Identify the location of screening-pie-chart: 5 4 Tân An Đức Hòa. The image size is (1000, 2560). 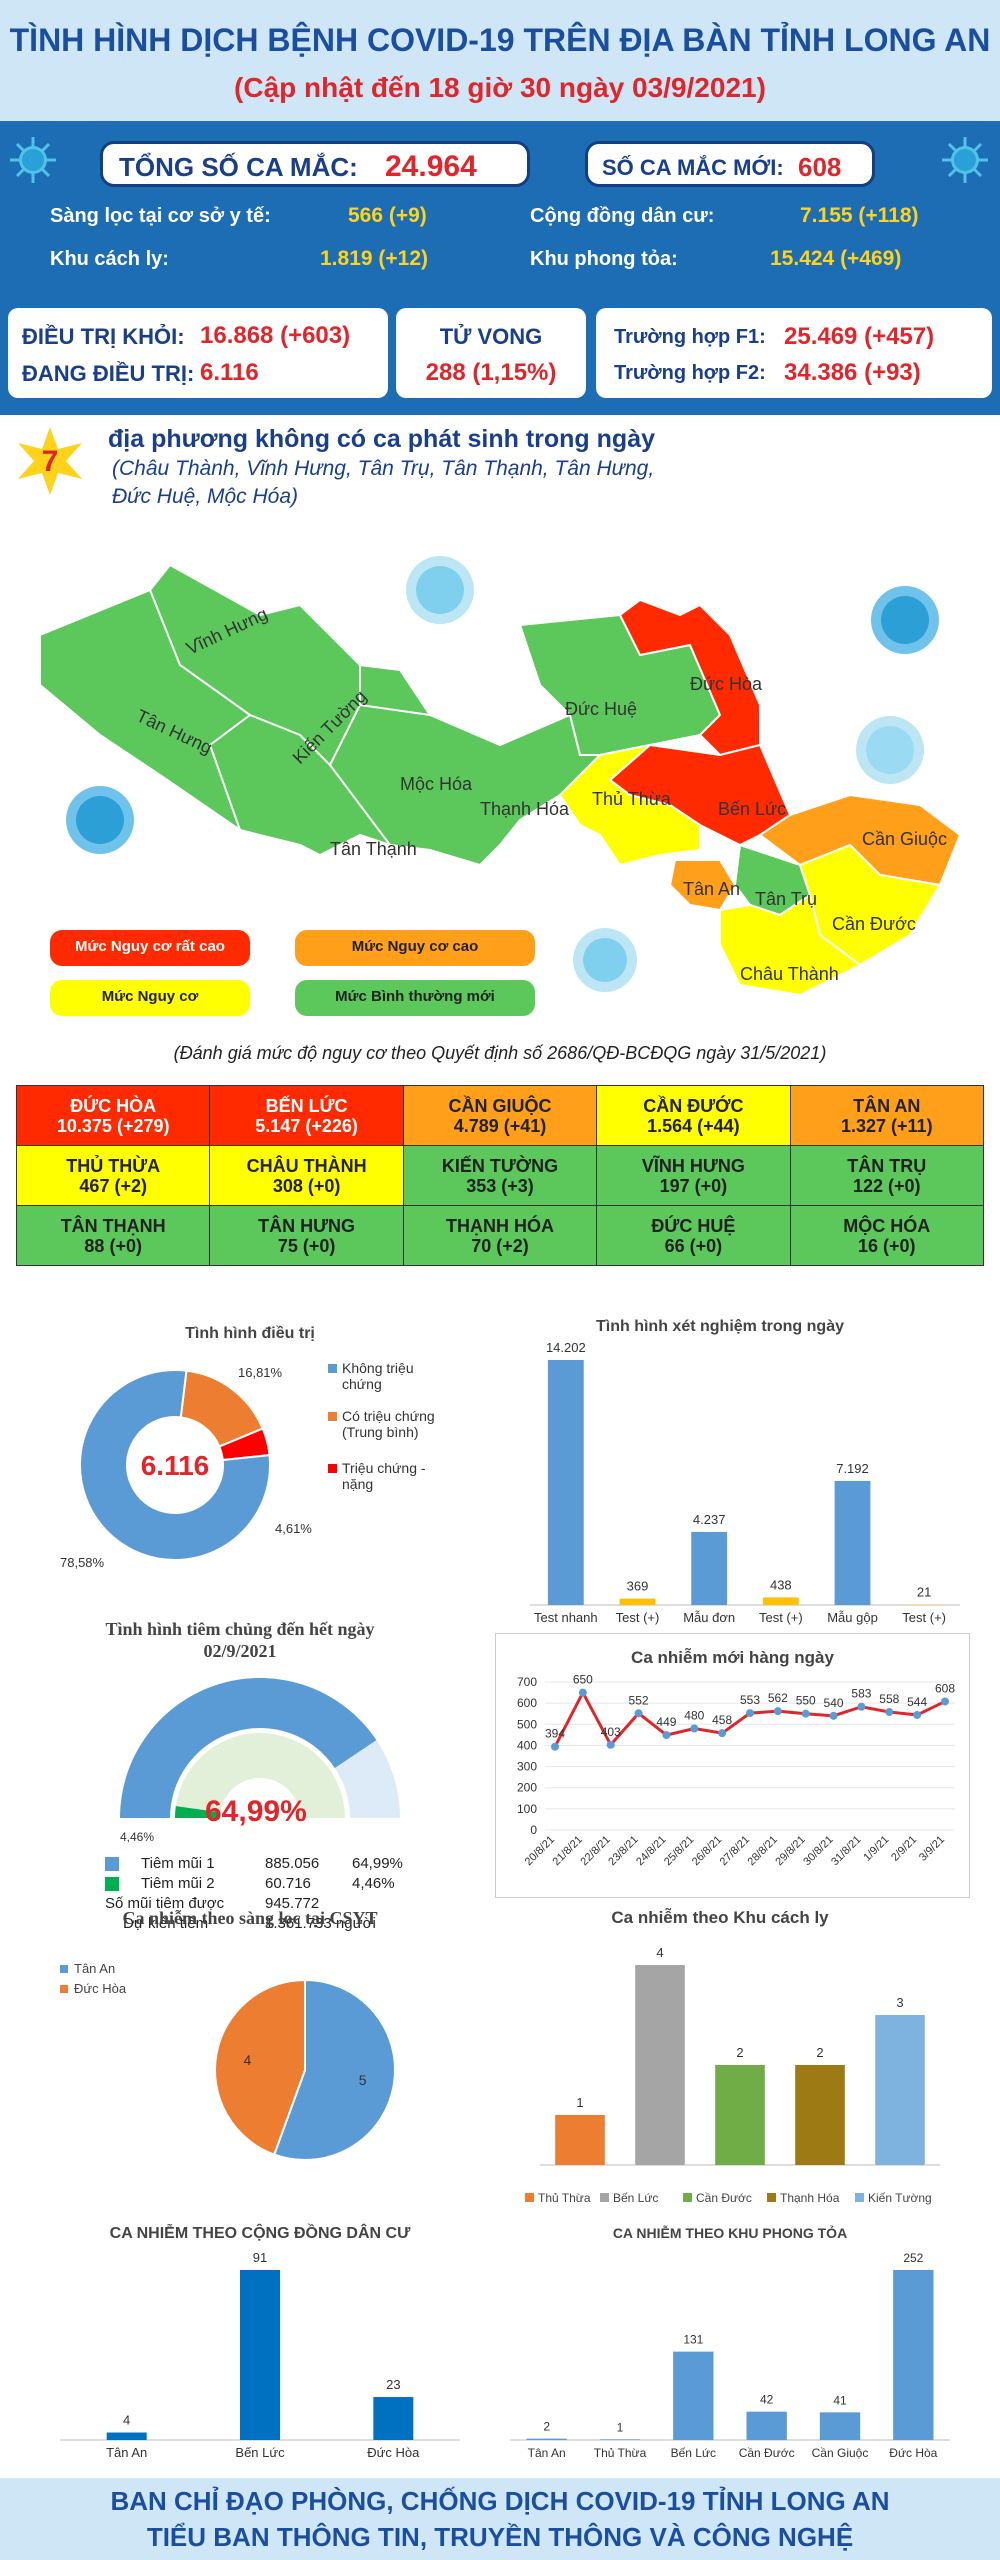
(228, 2061).